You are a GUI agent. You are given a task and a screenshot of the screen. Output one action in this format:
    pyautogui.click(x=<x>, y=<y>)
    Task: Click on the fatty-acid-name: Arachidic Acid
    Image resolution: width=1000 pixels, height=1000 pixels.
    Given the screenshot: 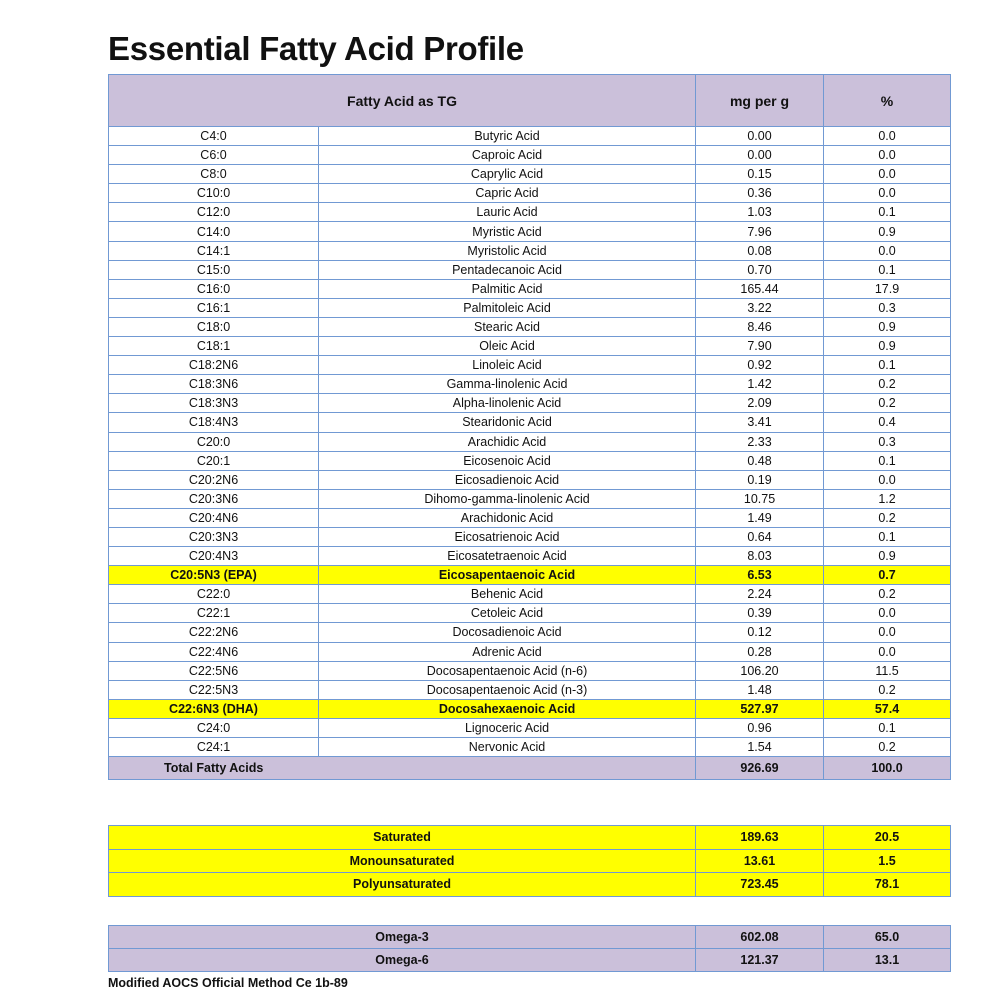 What is the action you would take?
    pyautogui.click(x=507, y=441)
    